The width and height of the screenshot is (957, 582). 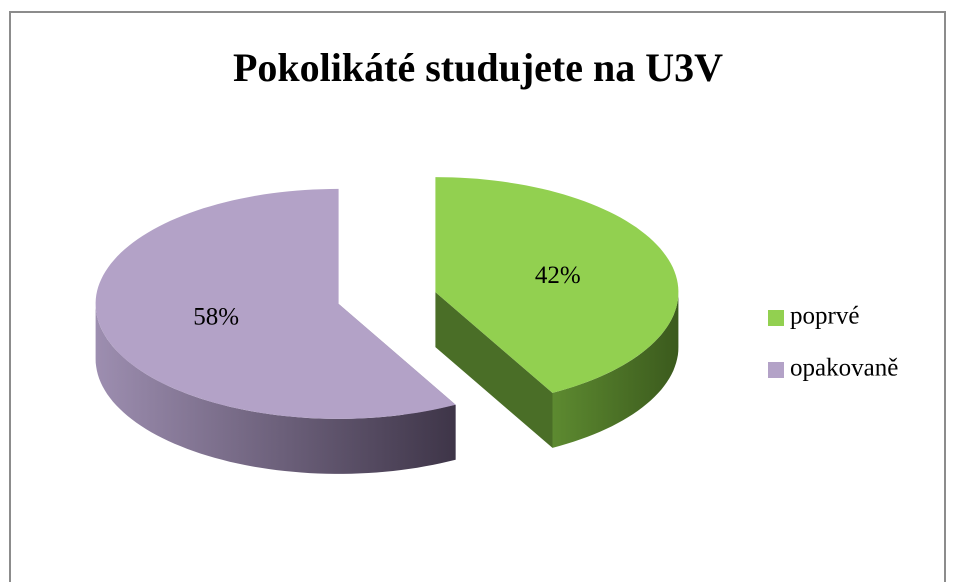 I want to click on data-label: 42%, so click(x=558, y=275).